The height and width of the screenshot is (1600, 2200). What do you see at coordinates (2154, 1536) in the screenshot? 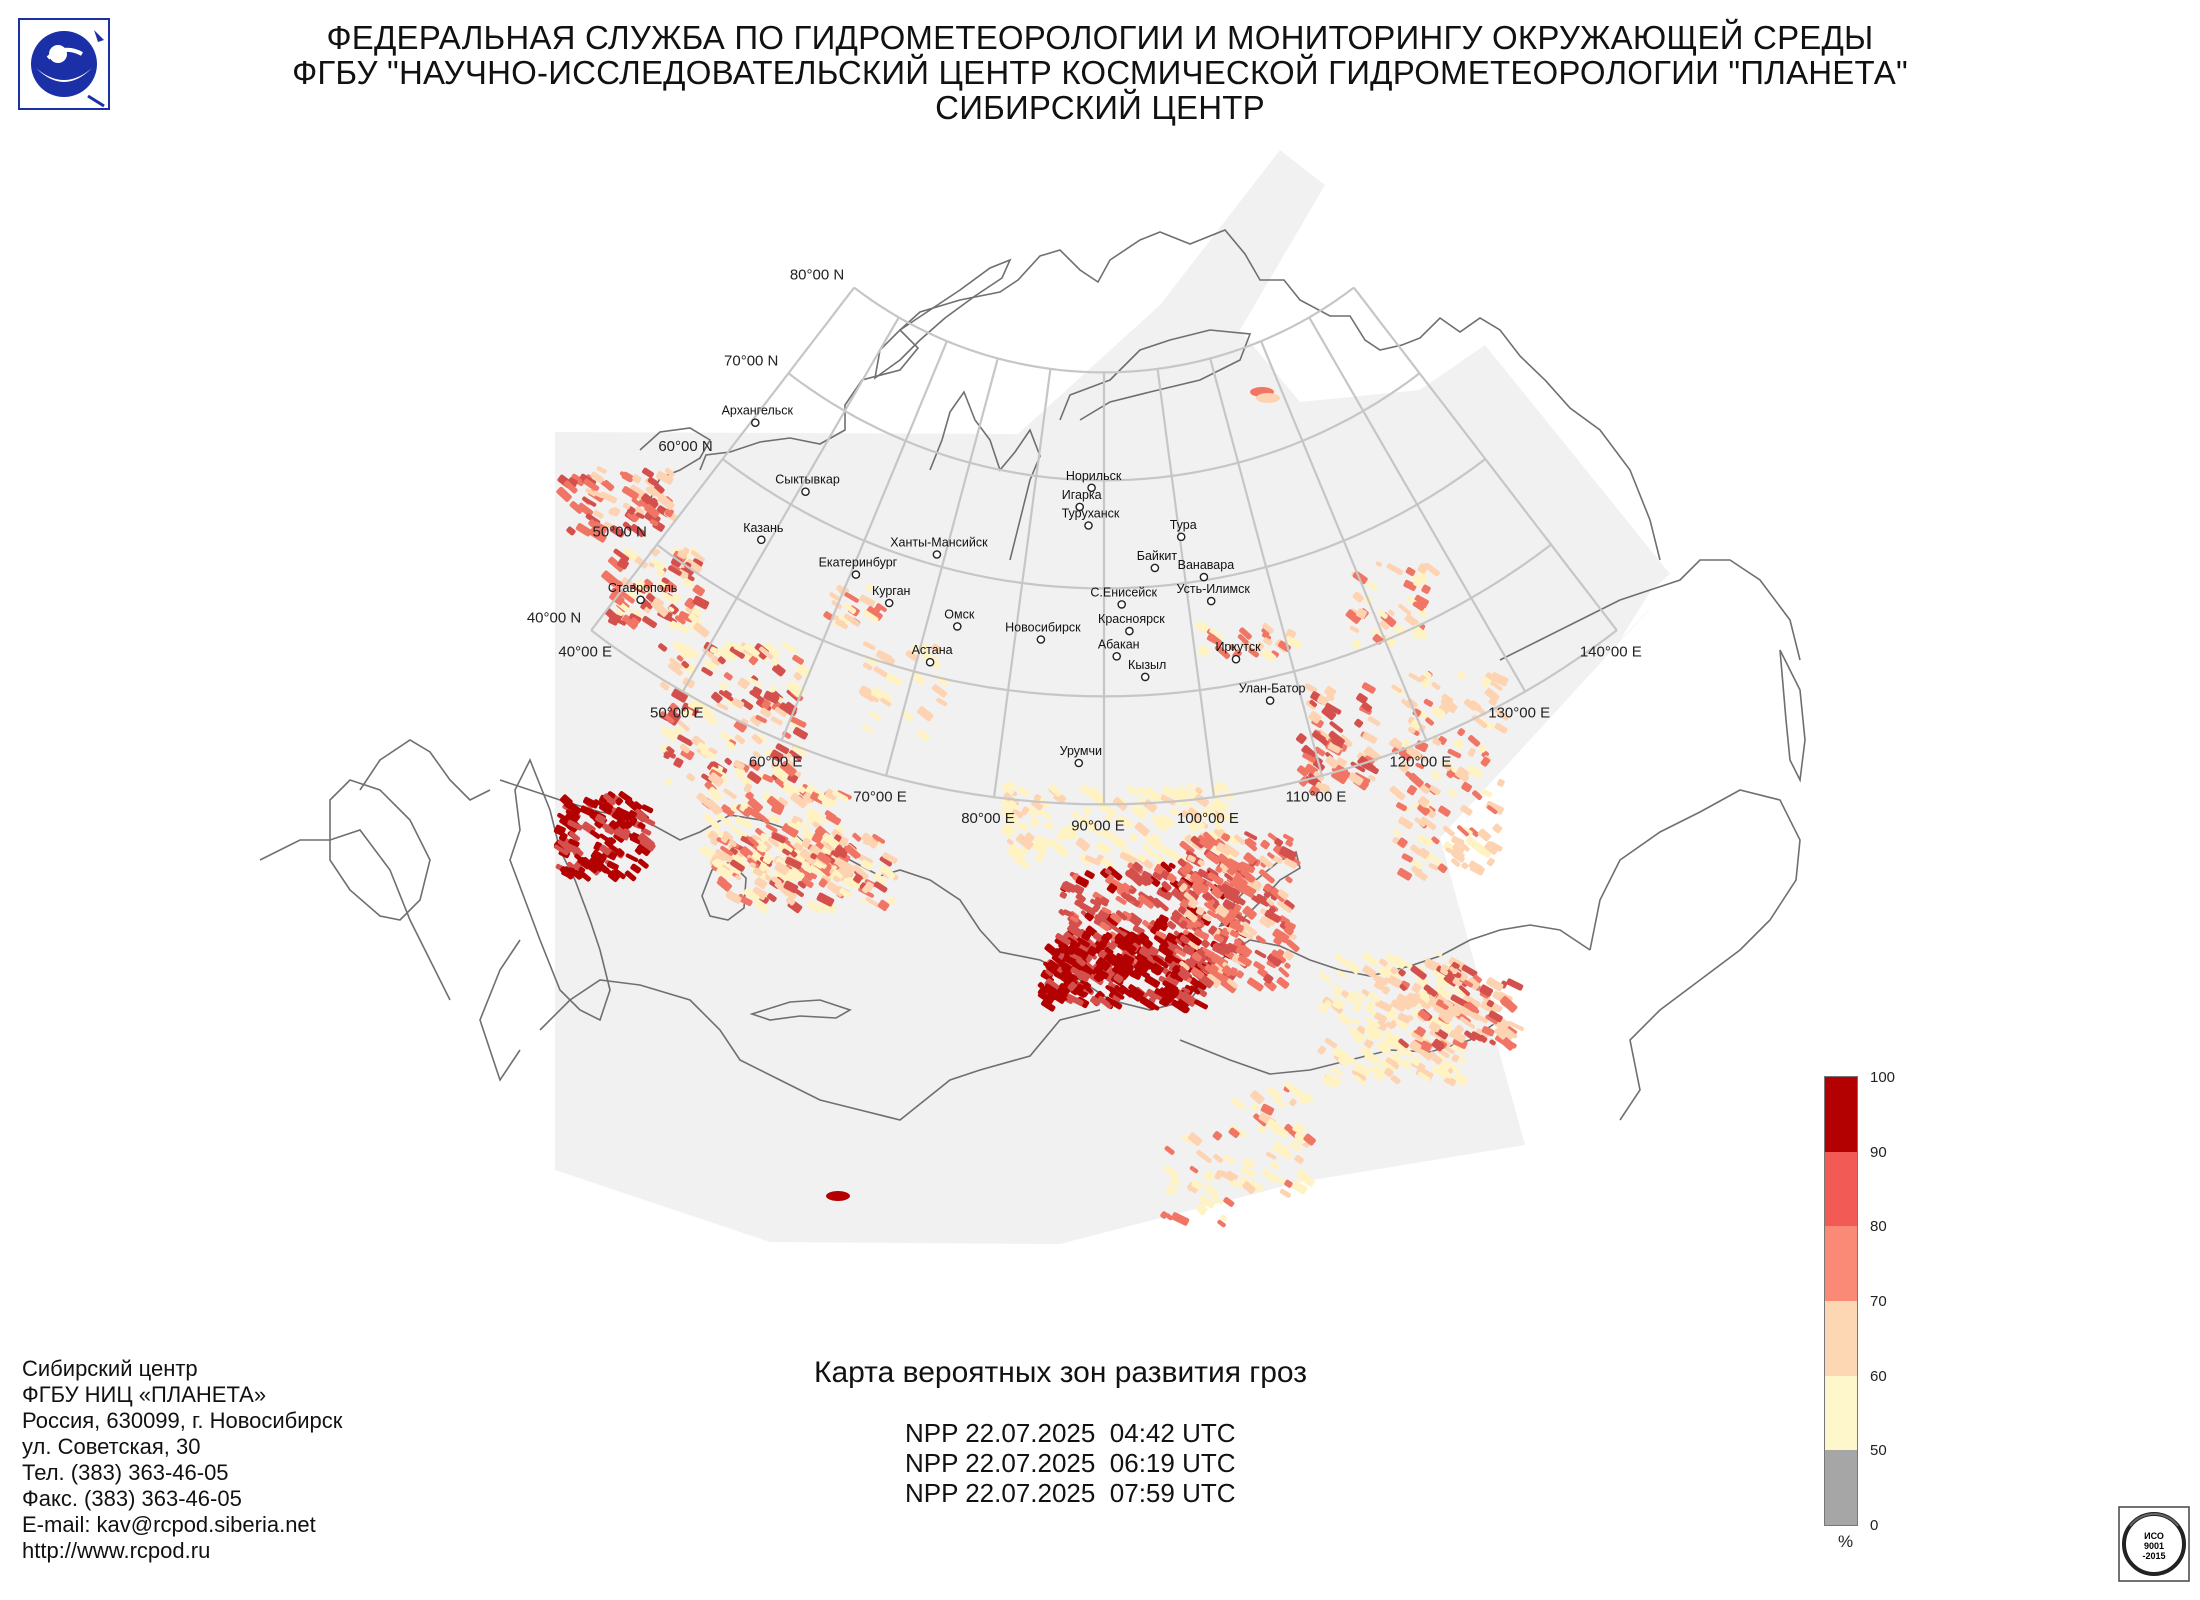
I see `svg-text: ИСО` at bounding box center [2154, 1536].